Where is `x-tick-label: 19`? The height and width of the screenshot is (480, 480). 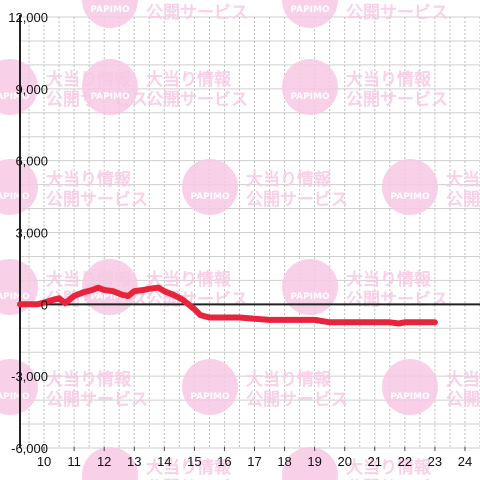
x-tick-label: 19 is located at coordinates (314, 461).